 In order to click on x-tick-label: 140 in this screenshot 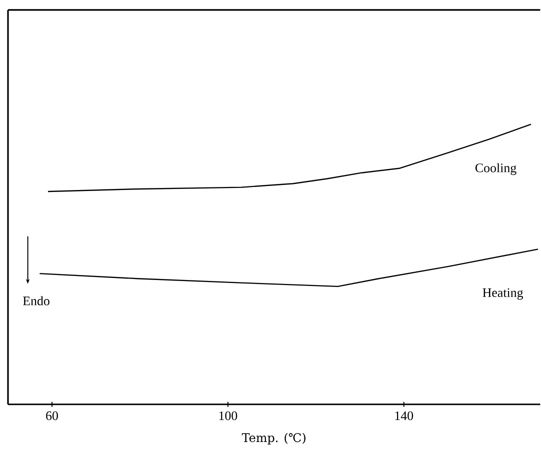, I will do `click(404, 415)`.